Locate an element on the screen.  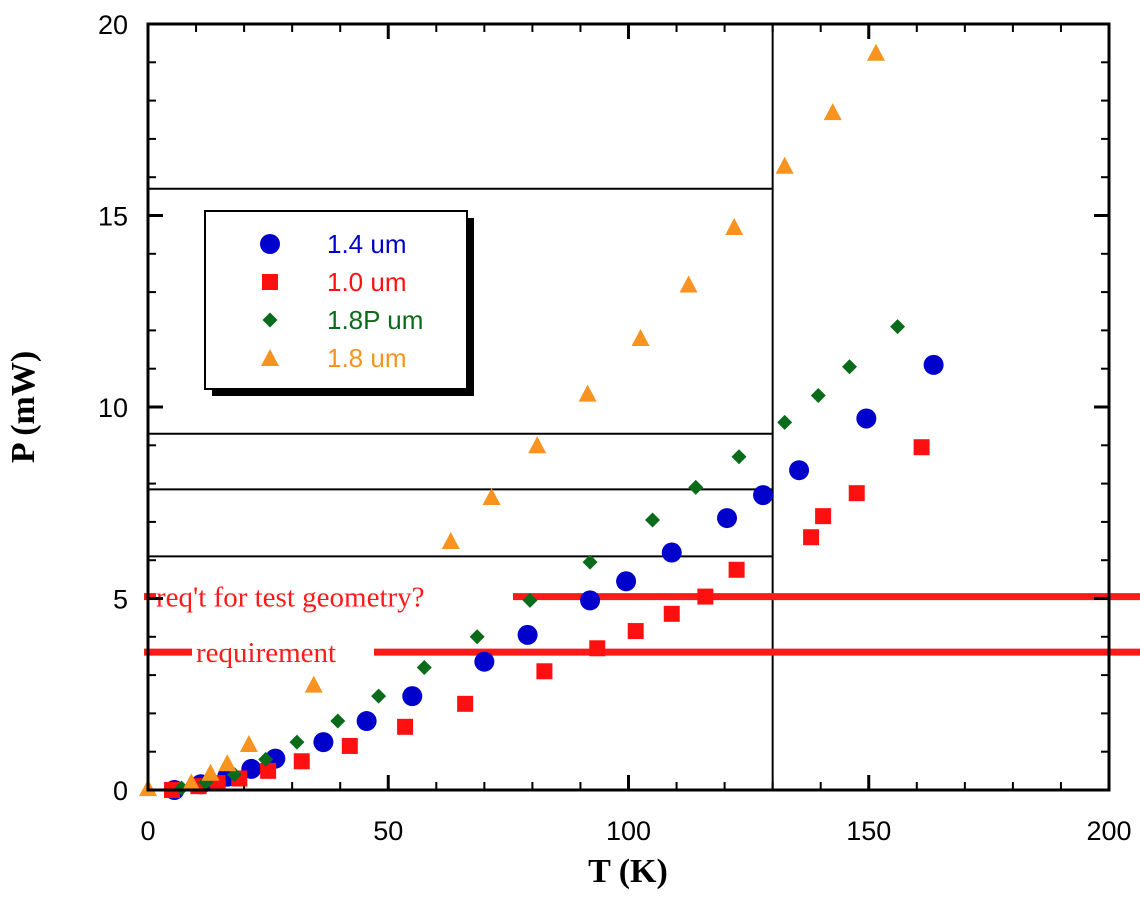
y-tick-label: 20 is located at coordinates (113, 25).